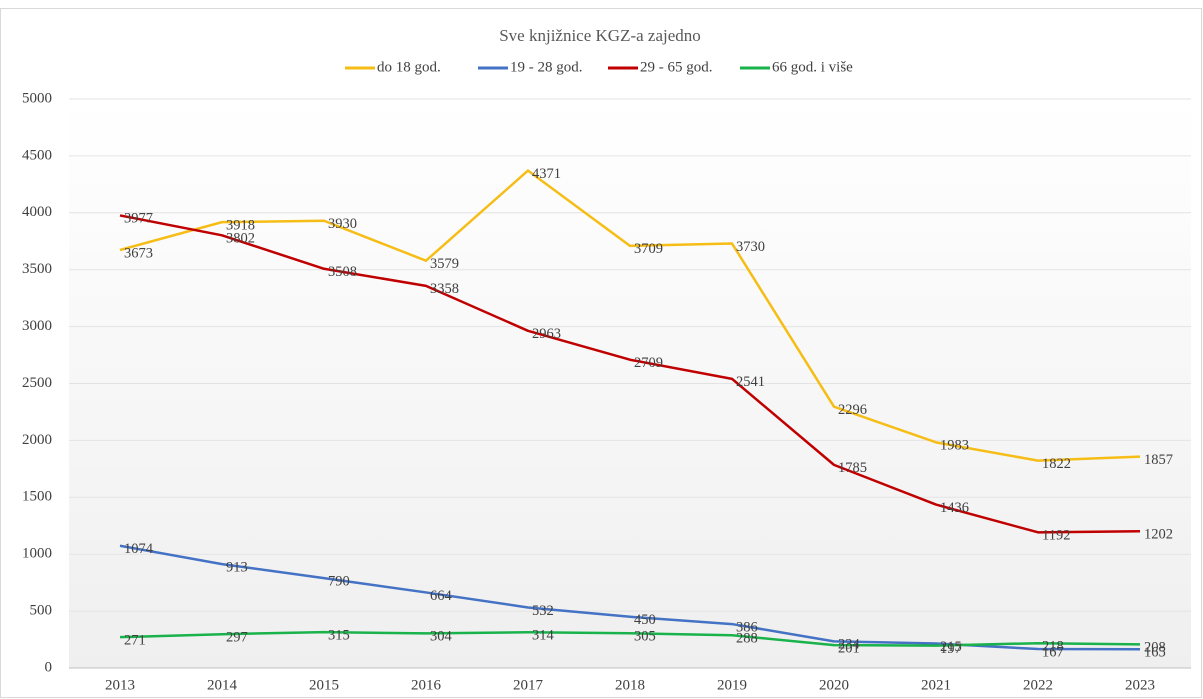  Describe the element at coordinates (37, 269) in the screenshot. I see `y-tick-label: 3500` at that location.